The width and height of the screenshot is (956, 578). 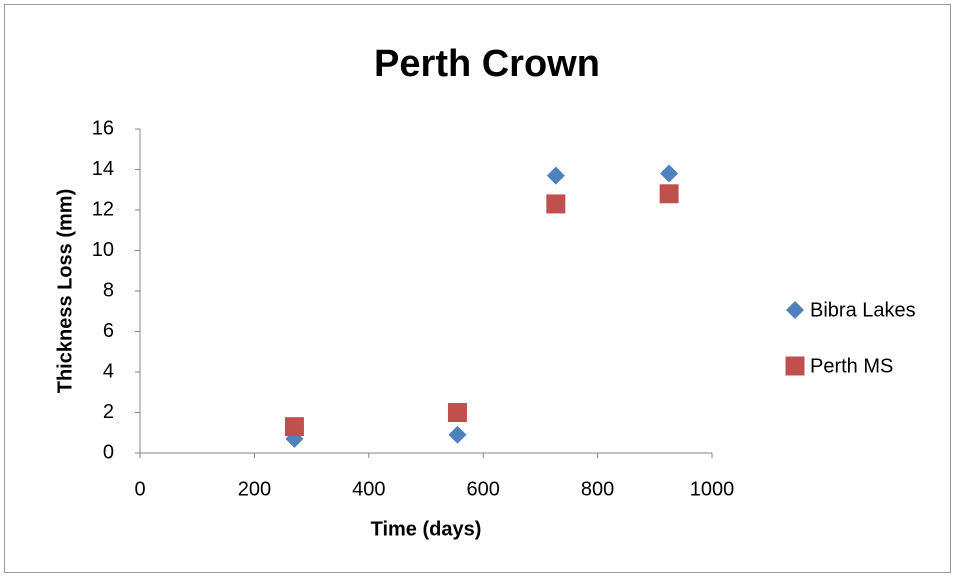 What do you see at coordinates (103, 250) in the screenshot?
I see `y-tick-label: 10` at bounding box center [103, 250].